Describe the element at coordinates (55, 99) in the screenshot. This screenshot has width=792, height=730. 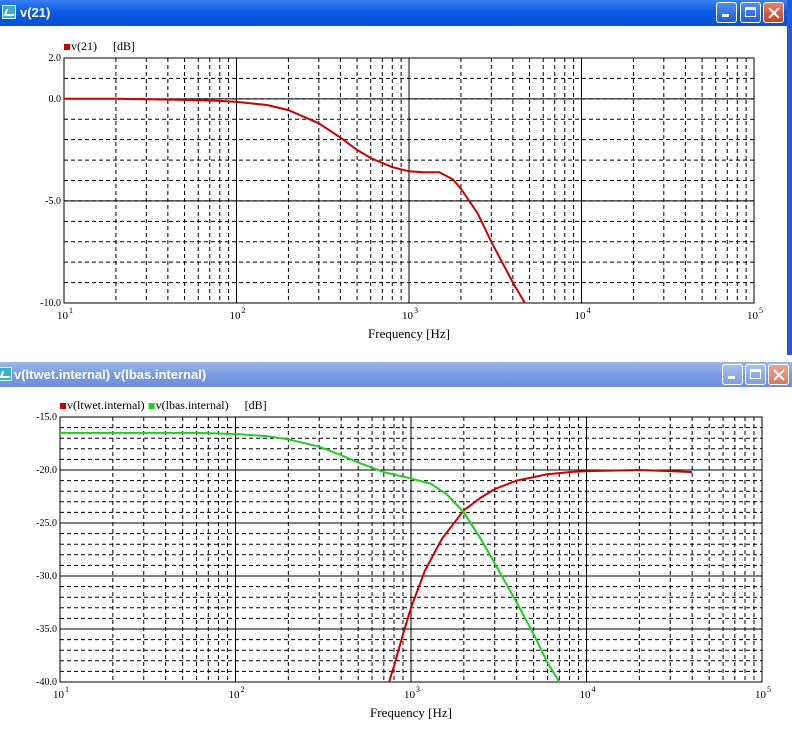
I see `y-tick-label: 0.0` at that location.